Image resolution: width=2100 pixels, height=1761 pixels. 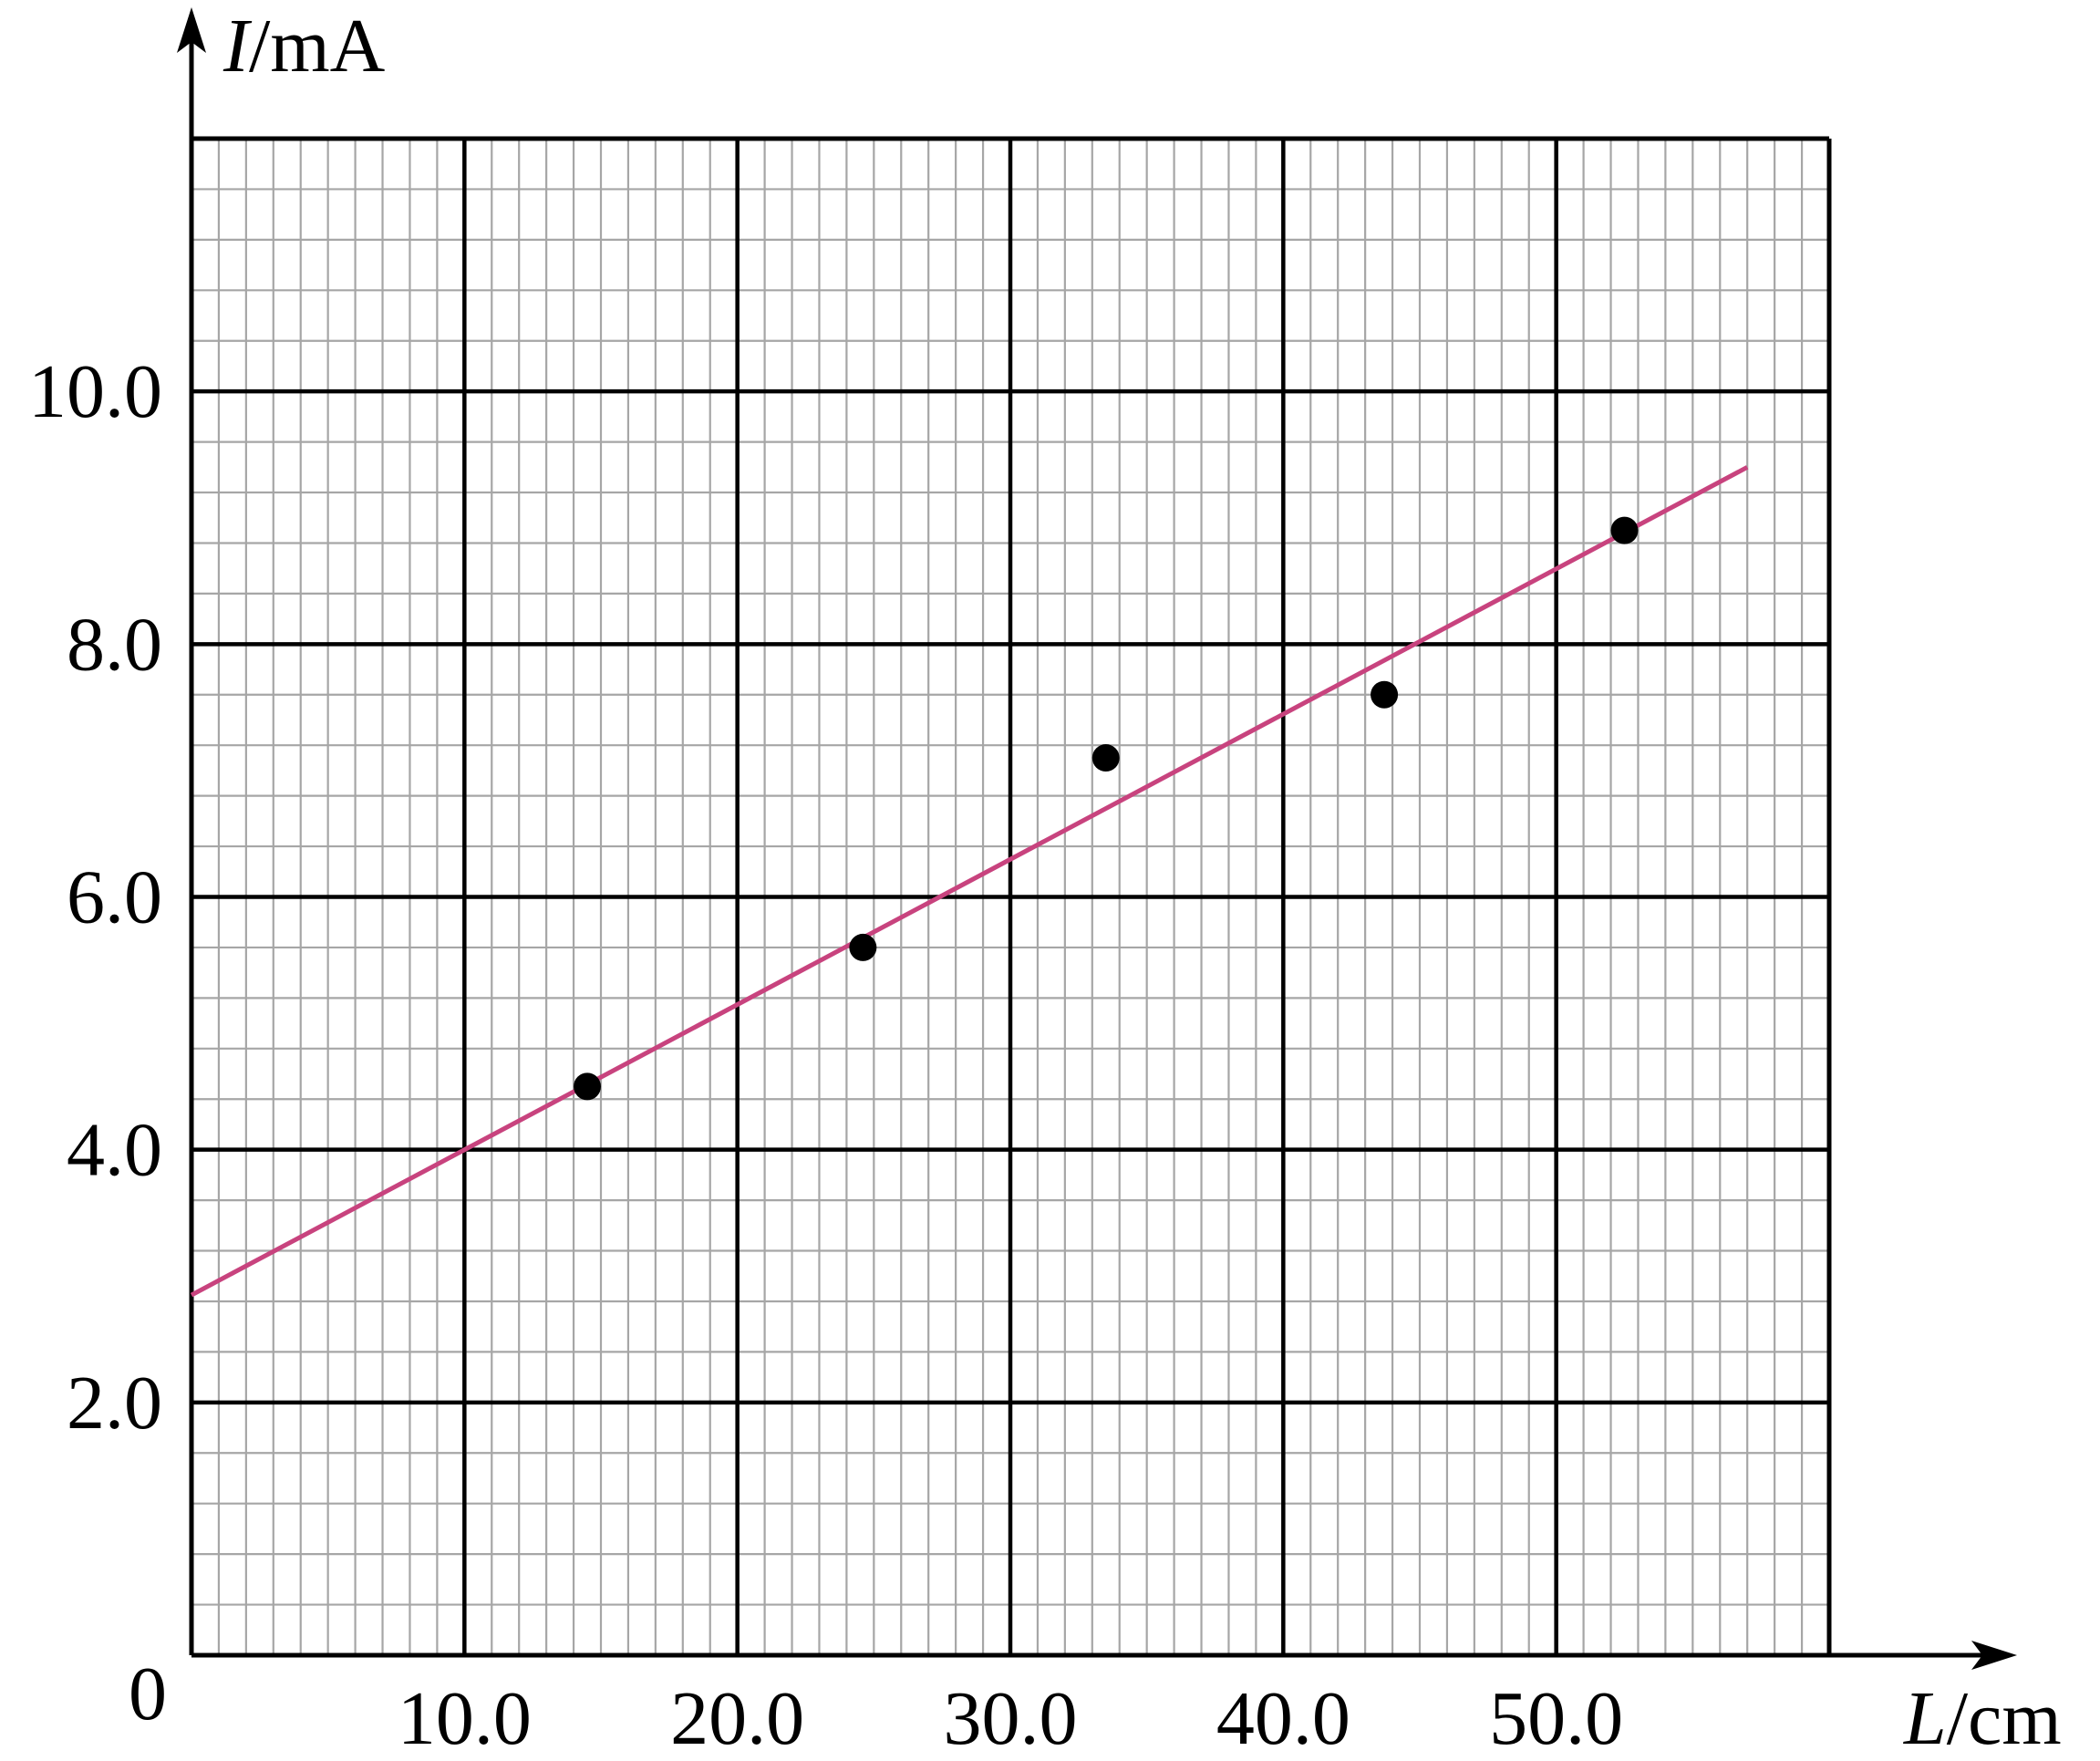 I want to click on x-tick-label: 40.0, so click(x=1283, y=1719).